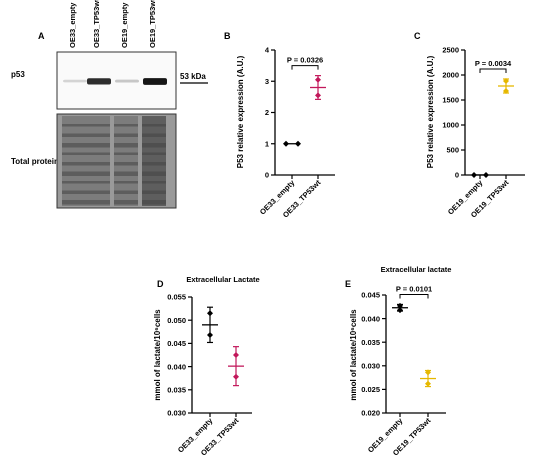 The width and height of the screenshot is (550, 471). Describe the element at coordinates (267, 50) in the screenshot. I see `y-tick-label: 4` at that location.